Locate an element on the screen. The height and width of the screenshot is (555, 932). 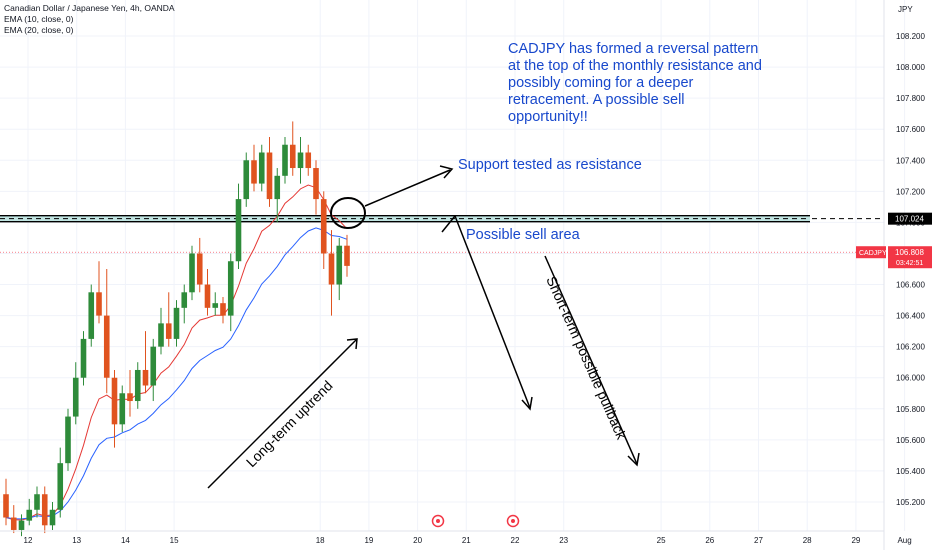
price-tick-label: 106.200 is located at coordinates (910, 347).